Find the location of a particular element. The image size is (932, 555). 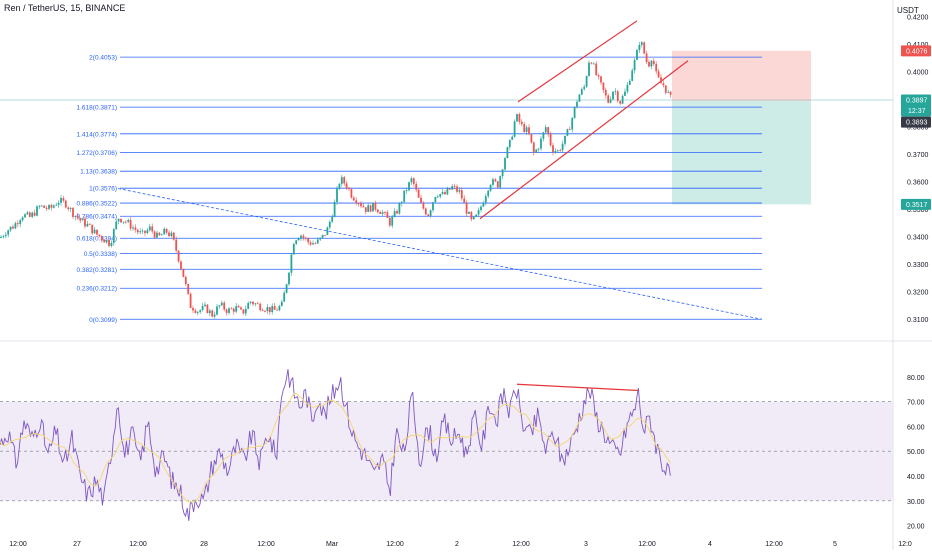

price-tag-label: 0.3897 is located at coordinates (917, 101).